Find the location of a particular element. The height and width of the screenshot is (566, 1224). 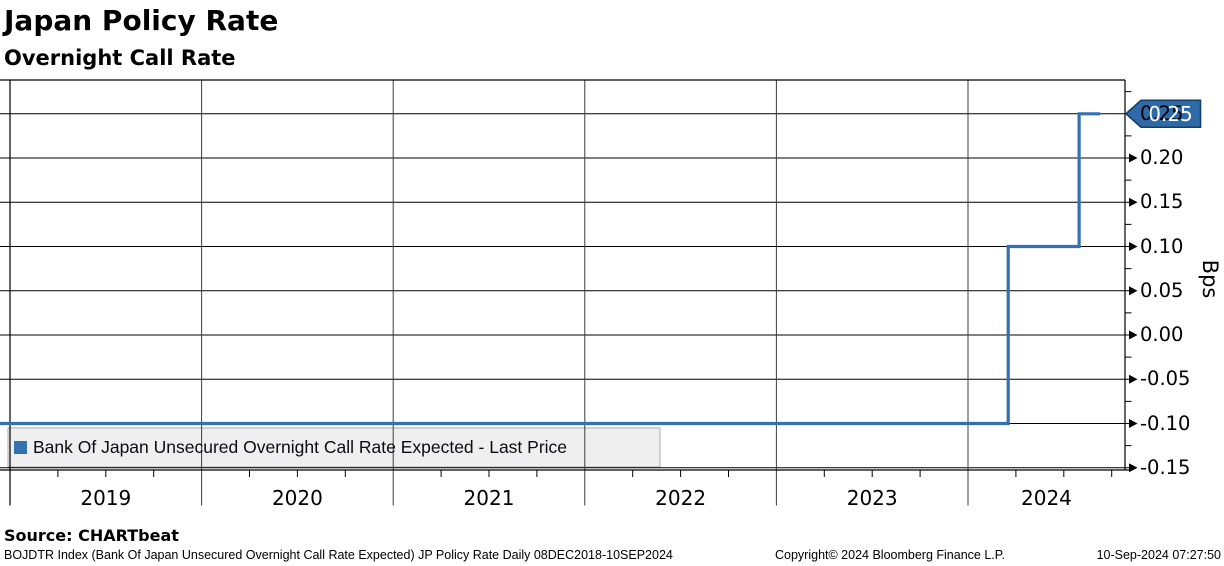

page-title: Japan Policy Rate is located at coordinates (141, 20).